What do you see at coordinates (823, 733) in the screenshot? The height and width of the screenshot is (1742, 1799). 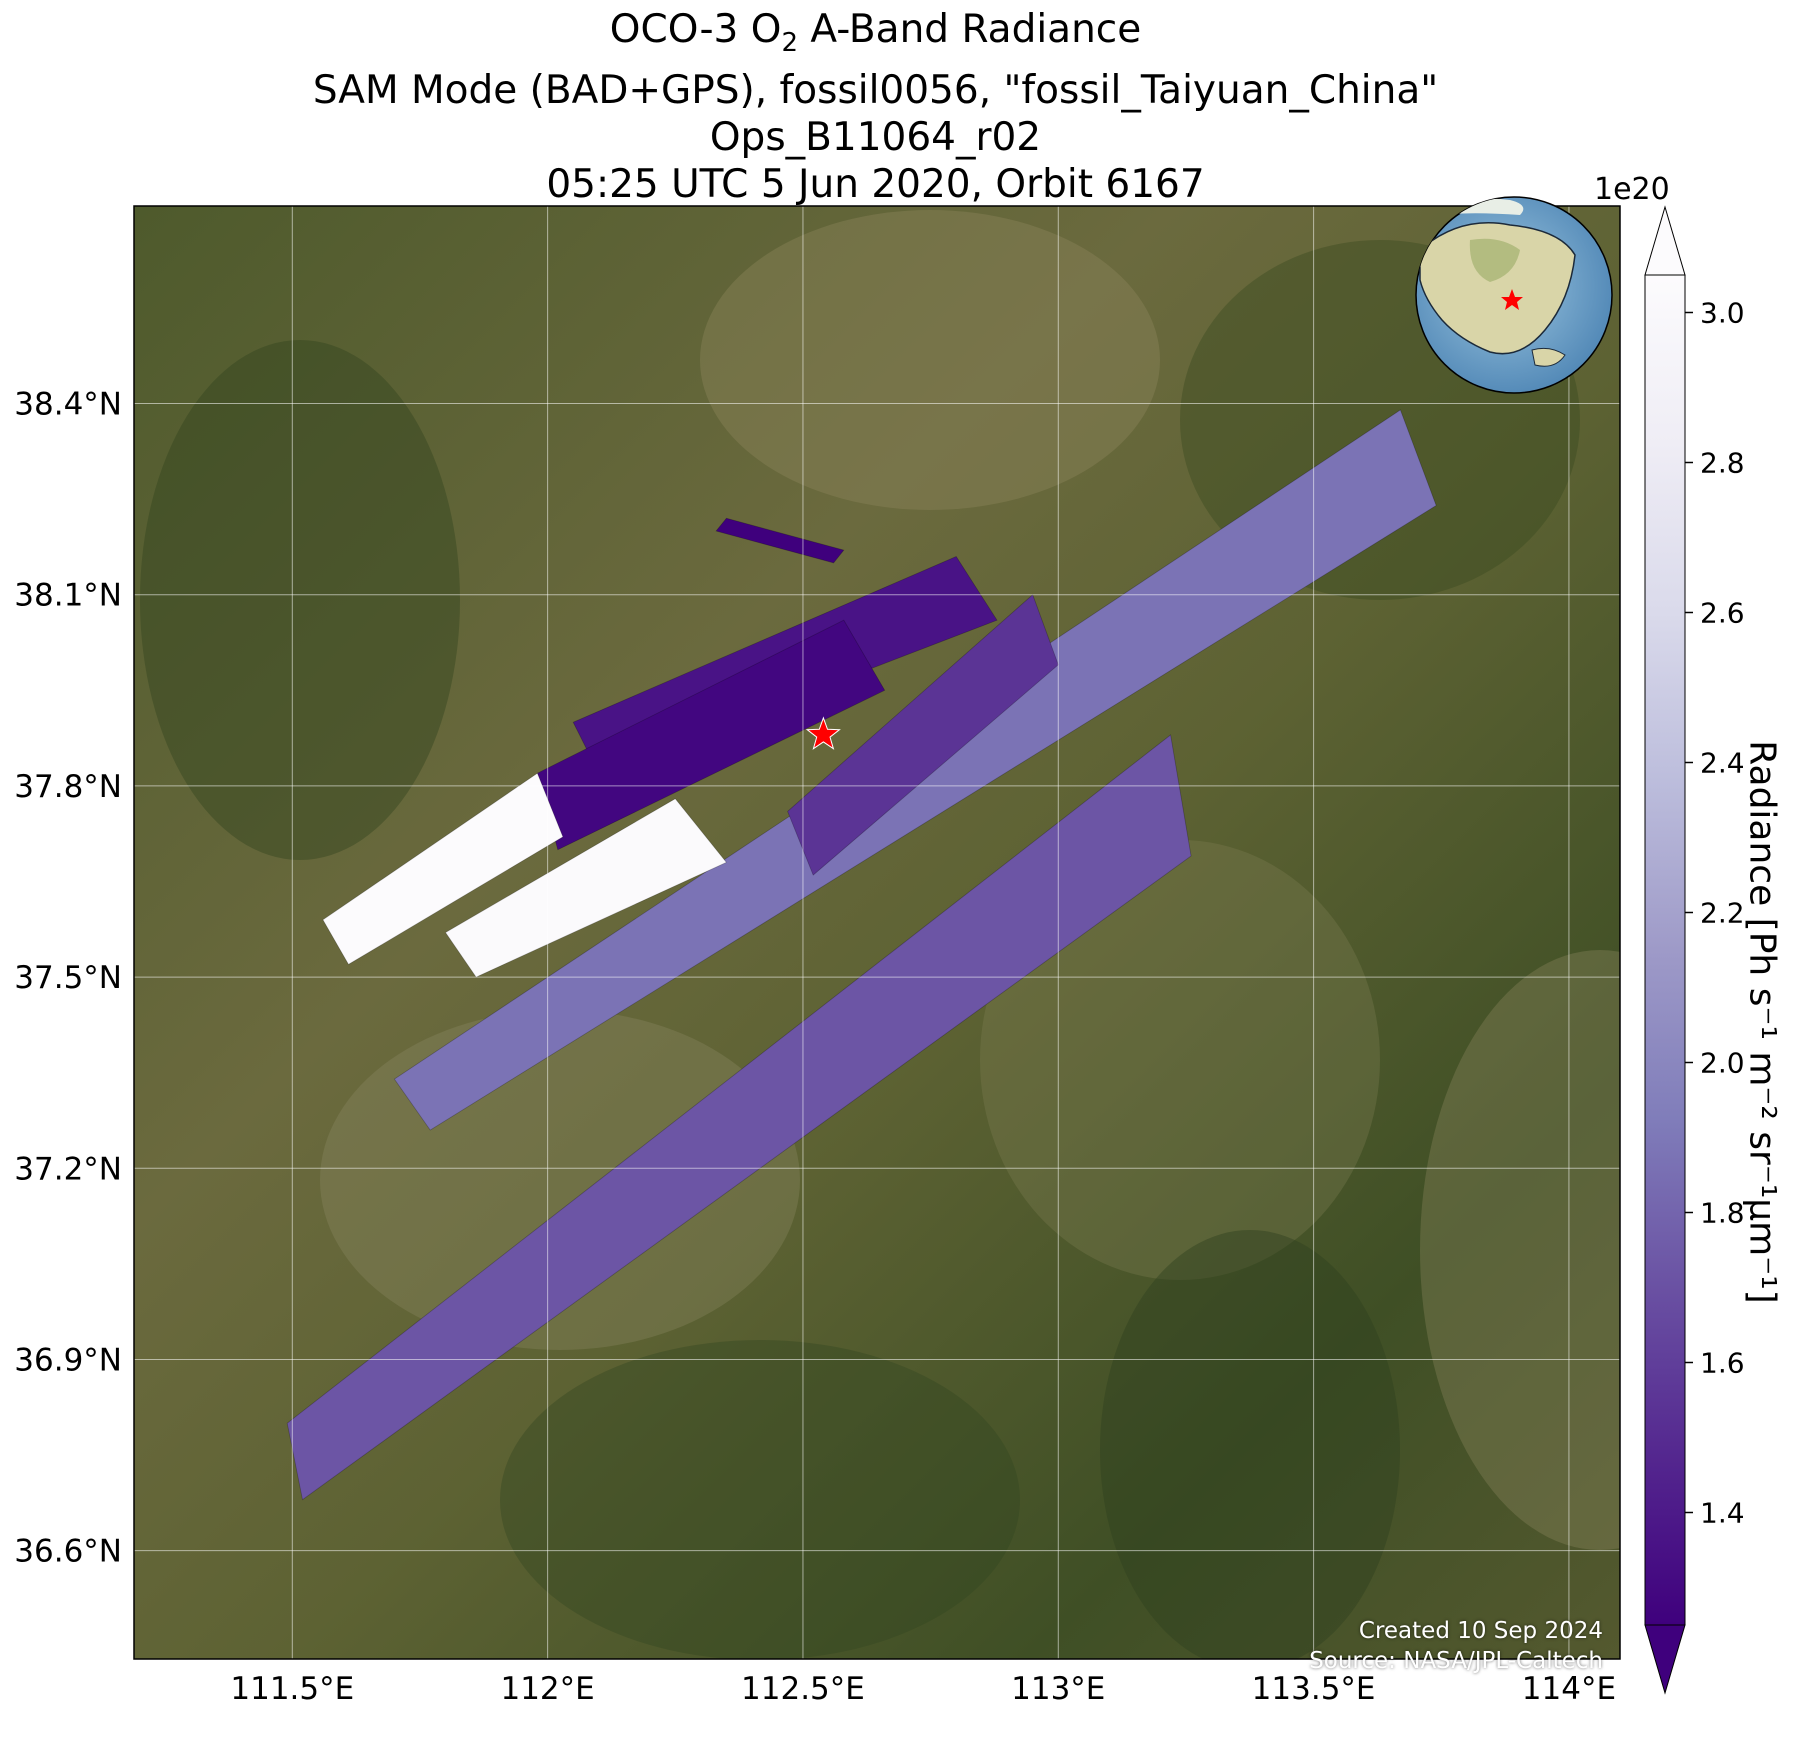 I see `target-star-marker` at bounding box center [823, 733].